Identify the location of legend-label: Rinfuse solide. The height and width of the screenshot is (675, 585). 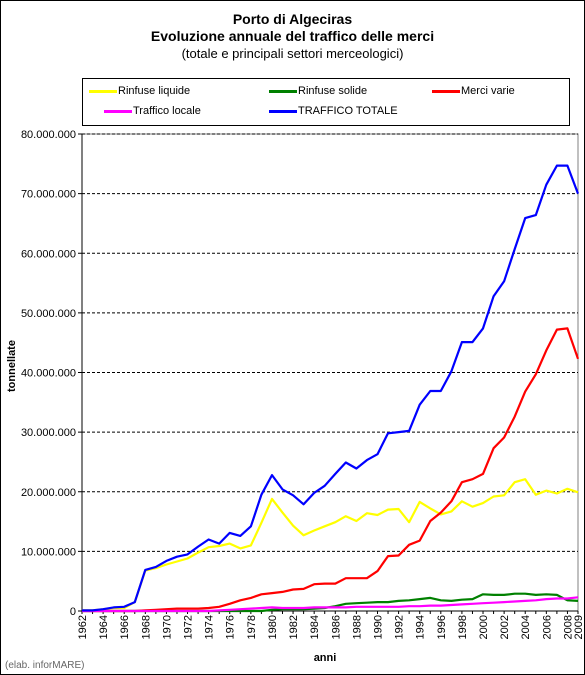
(333, 91).